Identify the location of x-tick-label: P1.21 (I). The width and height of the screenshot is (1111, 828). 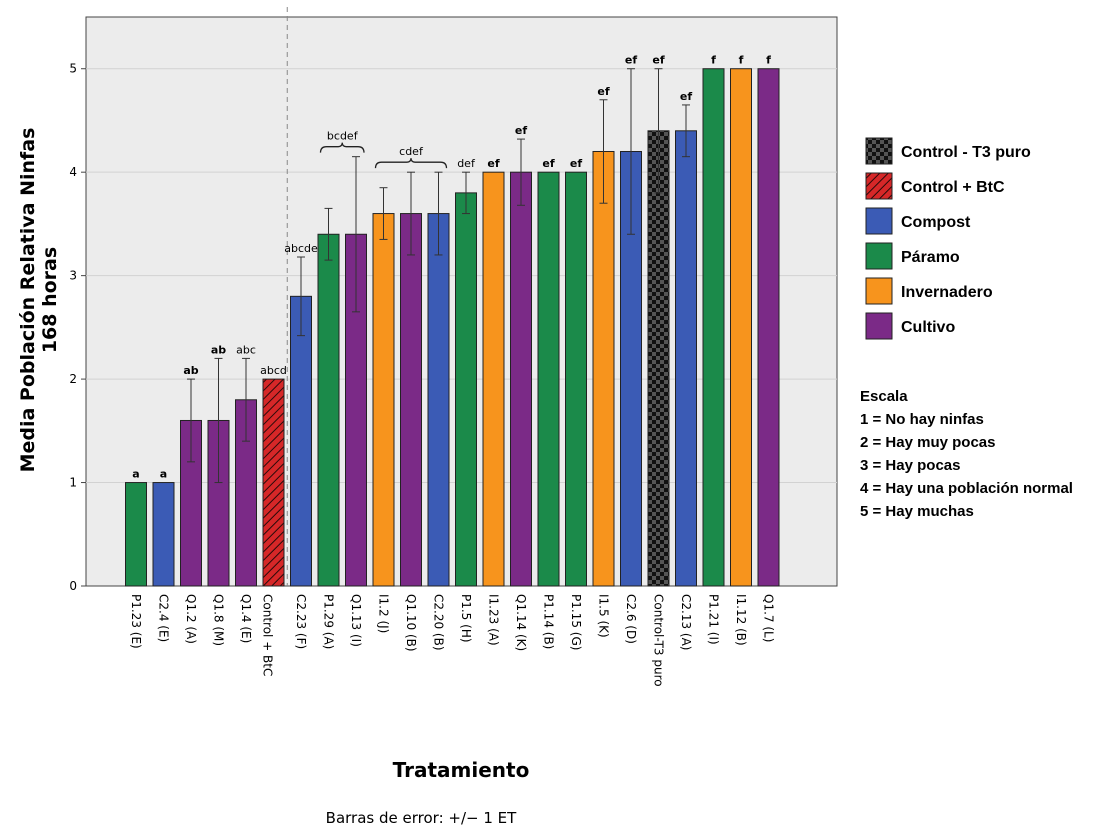
(714, 619).